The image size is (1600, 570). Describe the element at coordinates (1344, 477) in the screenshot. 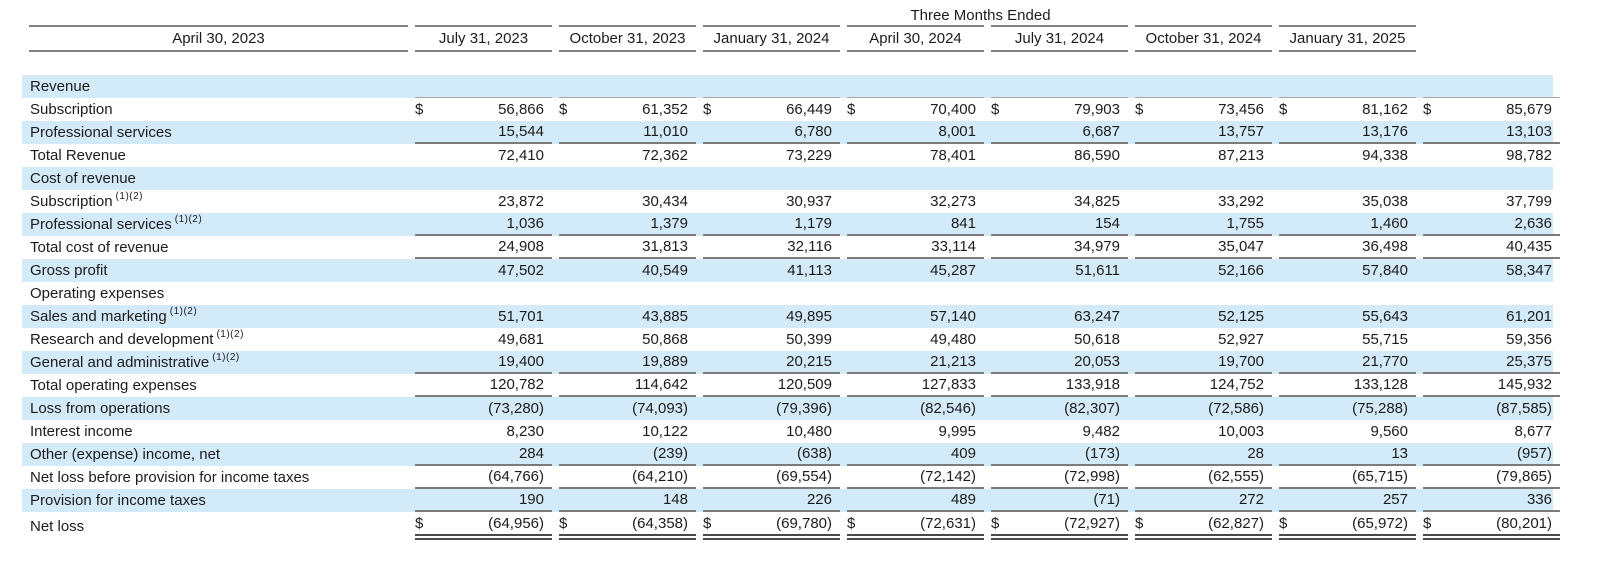

I see `value-cell: (65,715)` at that location.